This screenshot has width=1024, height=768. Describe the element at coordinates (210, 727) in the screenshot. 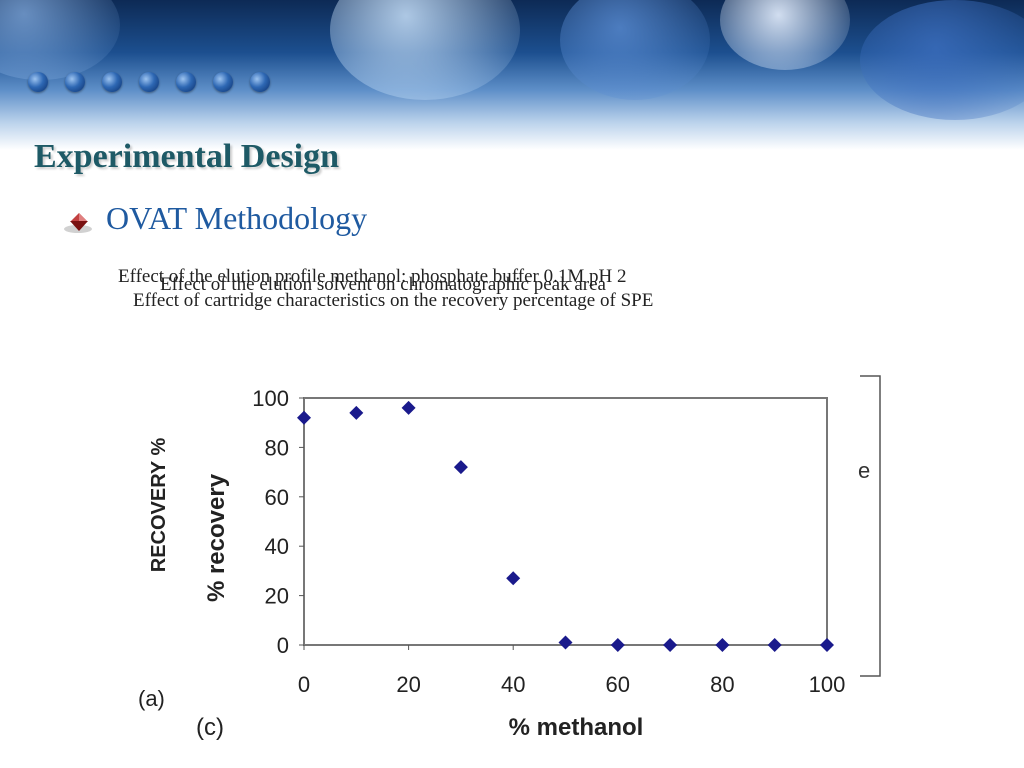

I see `panel-label-c: (c)` at that location.